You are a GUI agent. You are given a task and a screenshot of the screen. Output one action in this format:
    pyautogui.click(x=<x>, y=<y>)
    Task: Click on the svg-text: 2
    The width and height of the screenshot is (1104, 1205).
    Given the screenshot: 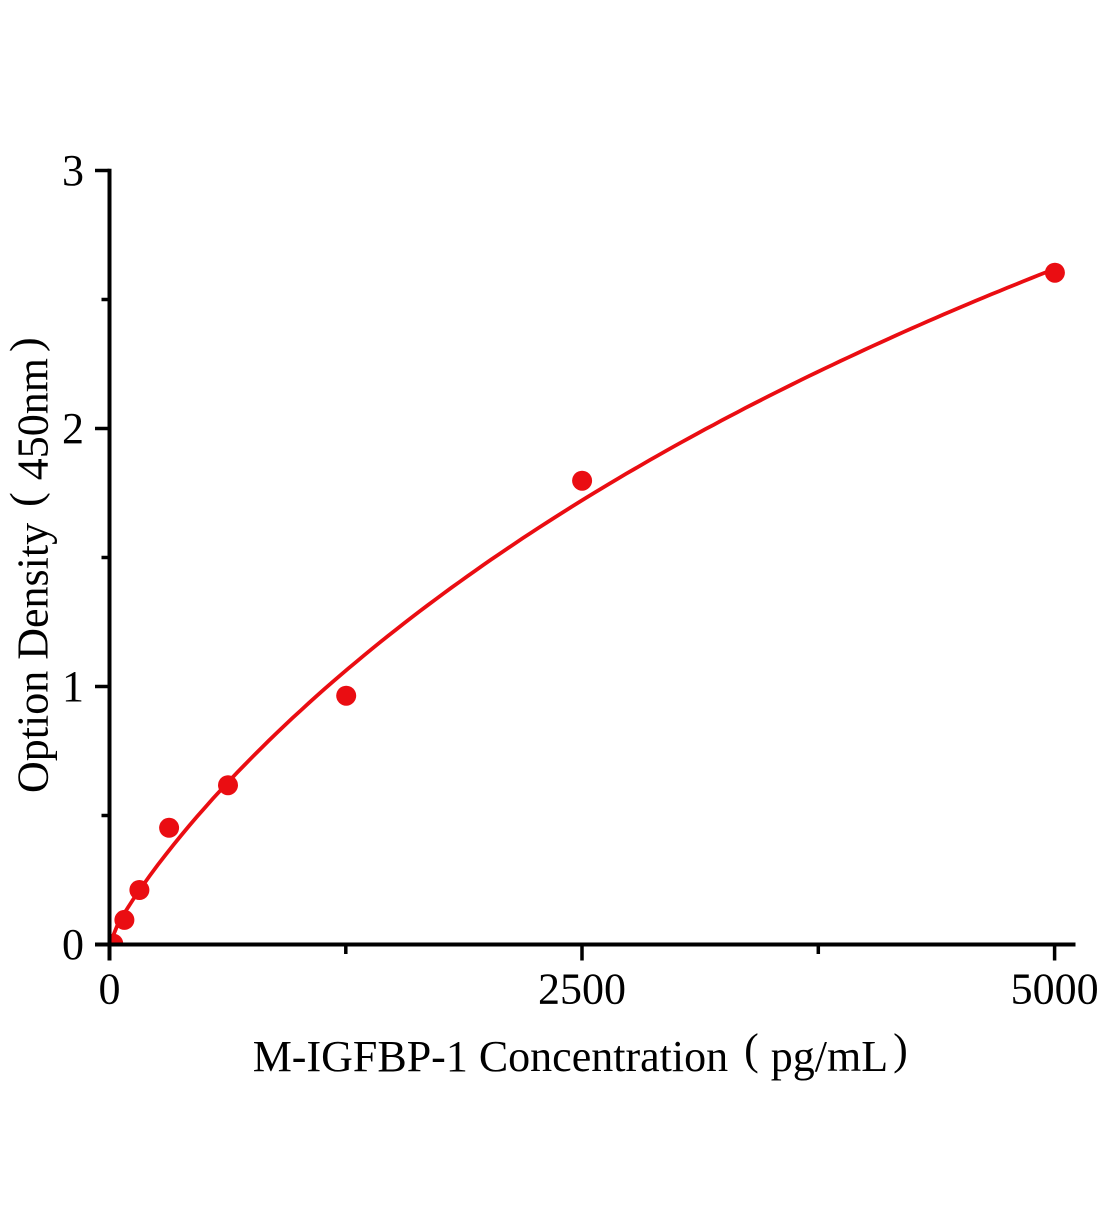 What is the action you would take?
    pyautogui.click(x=73, y=428)
    